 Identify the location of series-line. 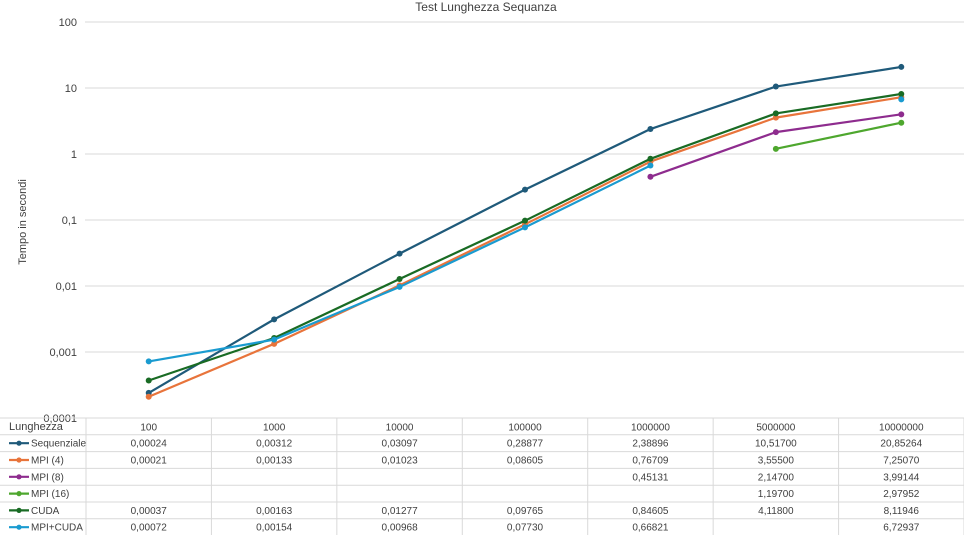
(838, 135).